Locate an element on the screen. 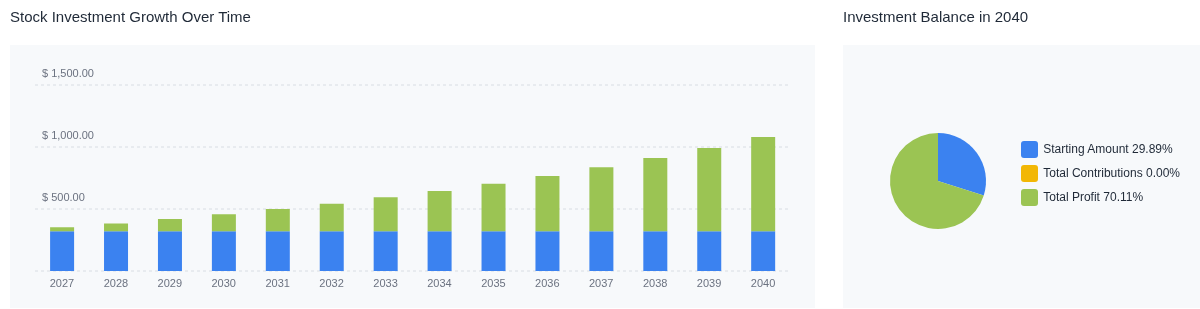 Image resolution: width=1200 pixels, height=309 pixels. y-tick-label: $ 1,500.00 is located at coordinates (68, 73).